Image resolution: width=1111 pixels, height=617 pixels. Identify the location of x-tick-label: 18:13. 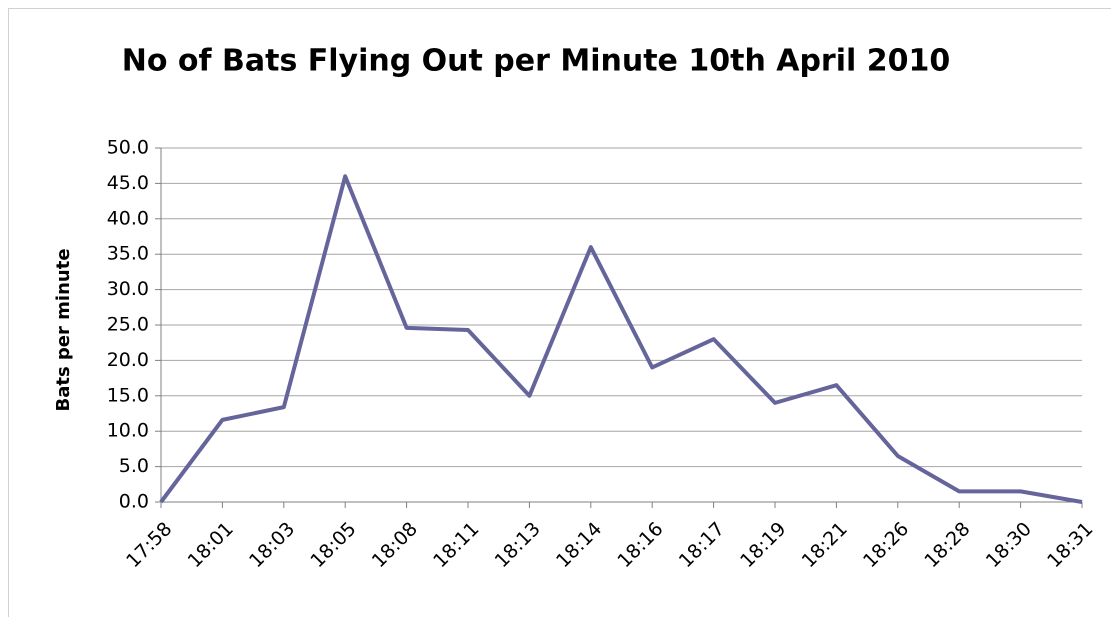
(518, 545).